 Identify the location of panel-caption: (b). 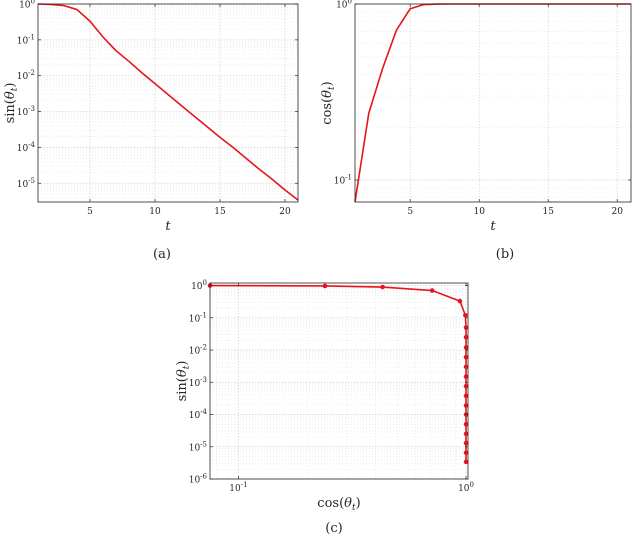
(505, 254).